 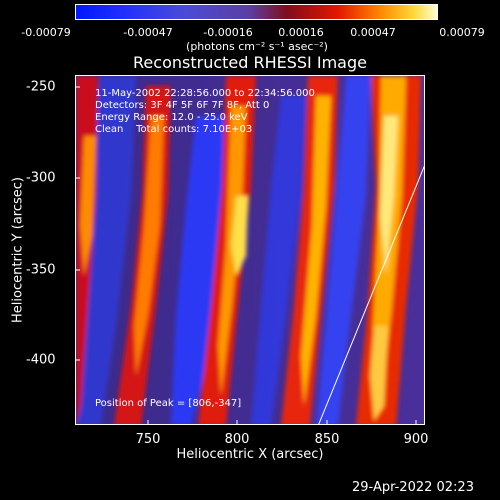 I want to click on y-tick-label: -400, so click(x=41, y=360).